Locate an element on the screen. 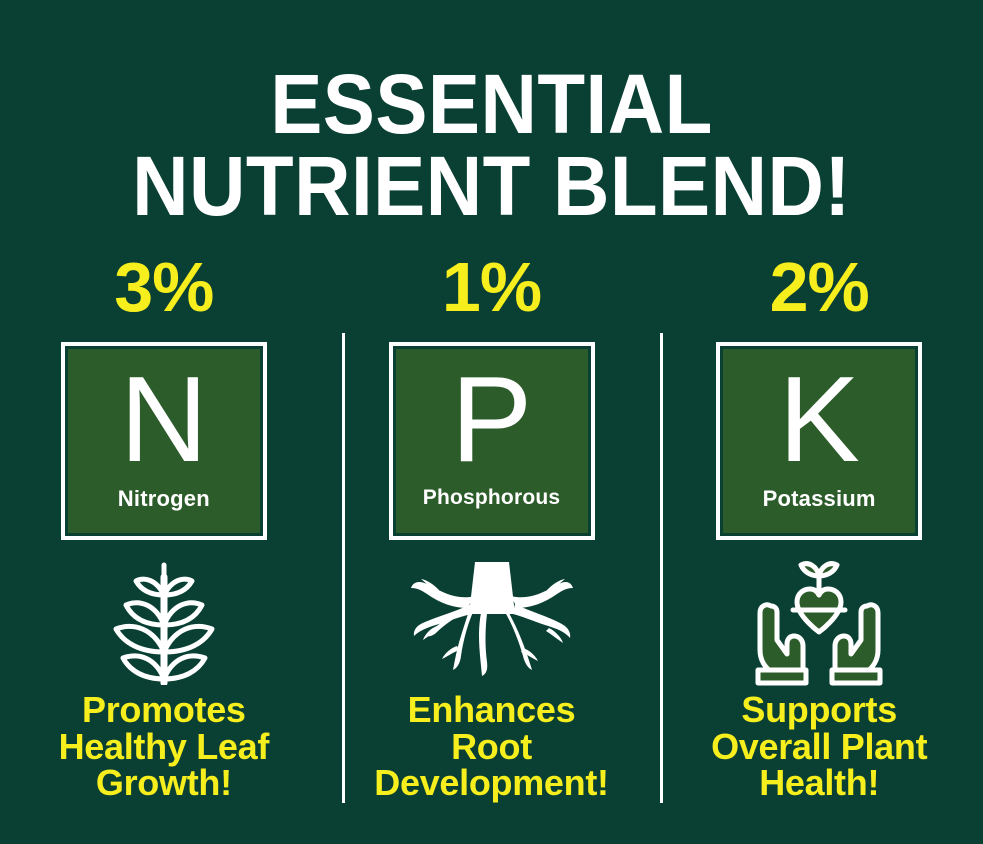 Image resolution: width=983 pixels, height=844 pixels. percent-value-phosphorous: 1% is located at coordinates (491, 287).